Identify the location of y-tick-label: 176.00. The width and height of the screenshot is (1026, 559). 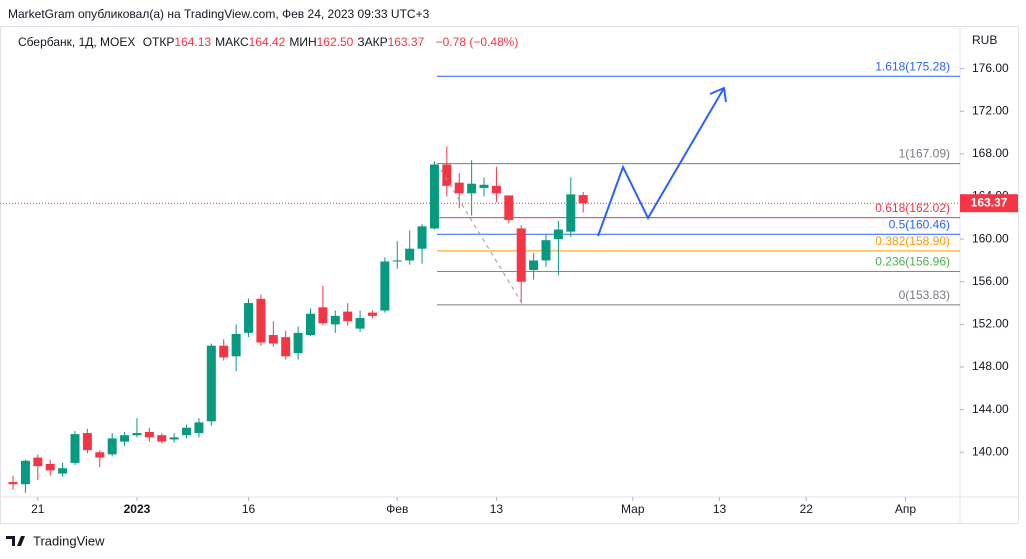
(990, 68).